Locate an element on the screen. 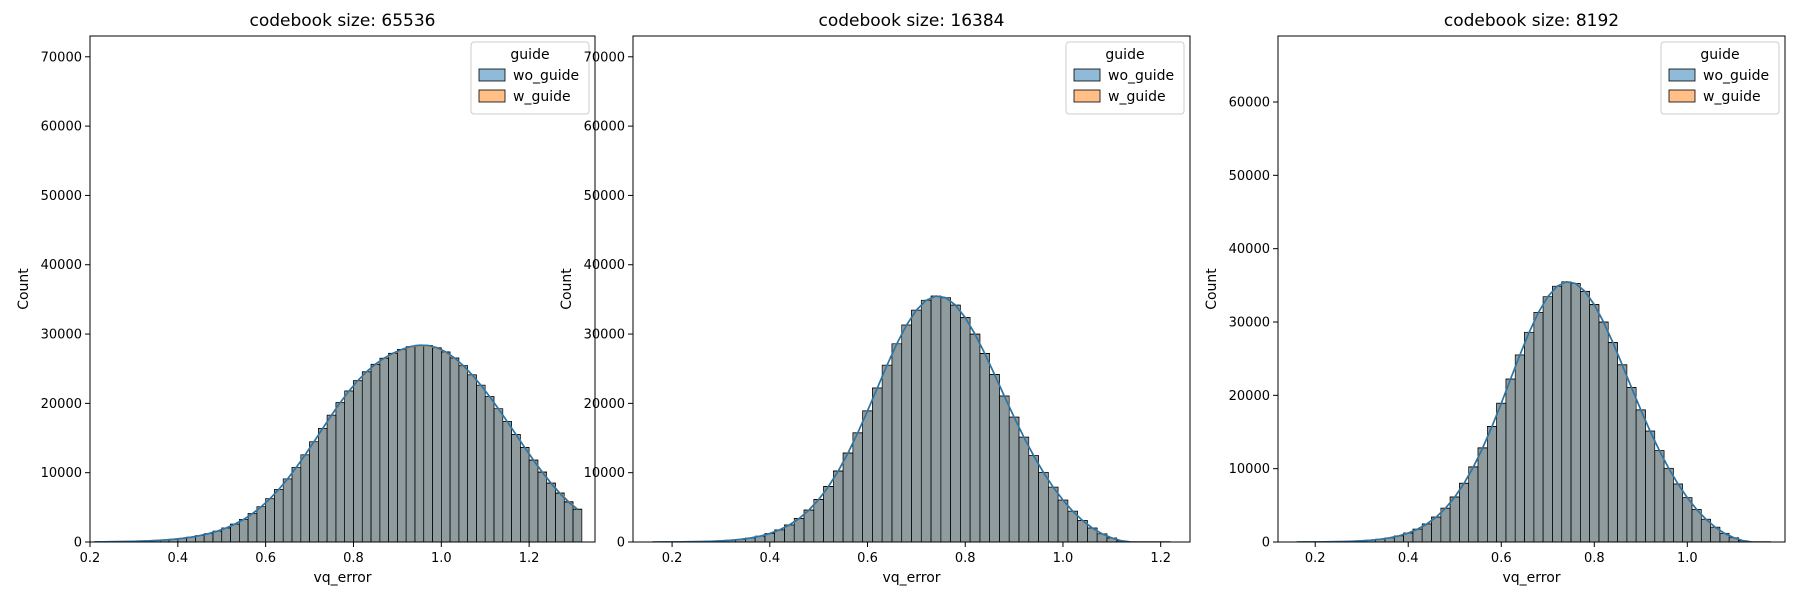 The width and height of the screenshot is (1800, 600). chart-title: codebook size: 65536 is located at coordinates (342, 21).